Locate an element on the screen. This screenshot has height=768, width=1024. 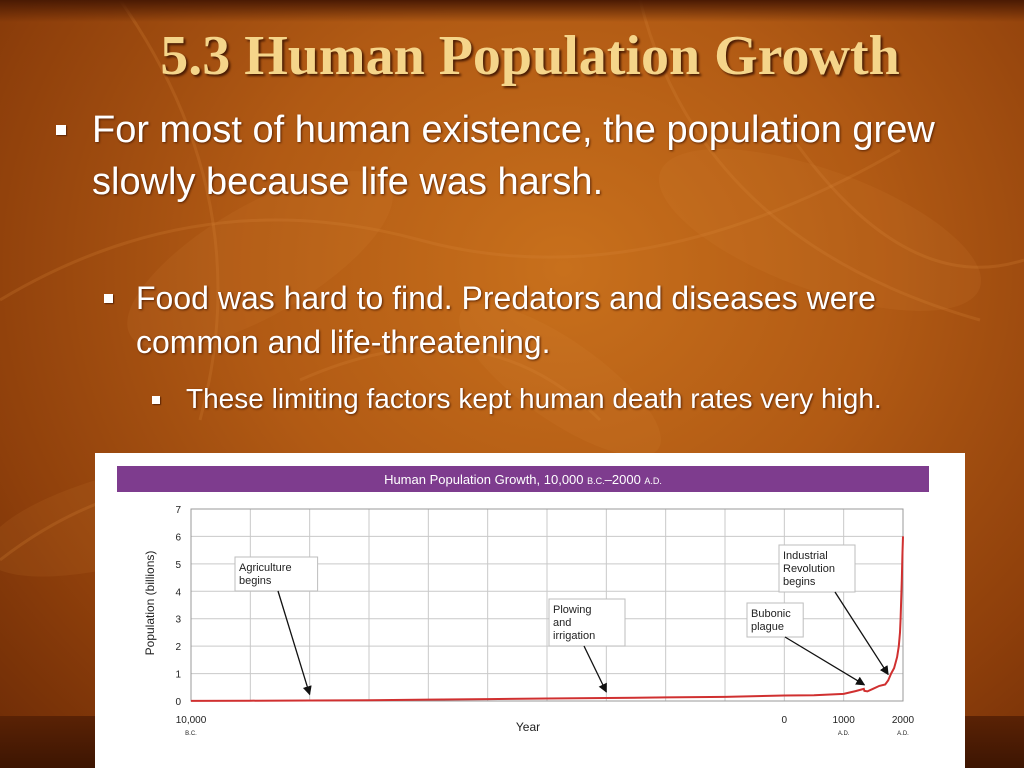
annotation-text: and is located at coordinates (562, 623).